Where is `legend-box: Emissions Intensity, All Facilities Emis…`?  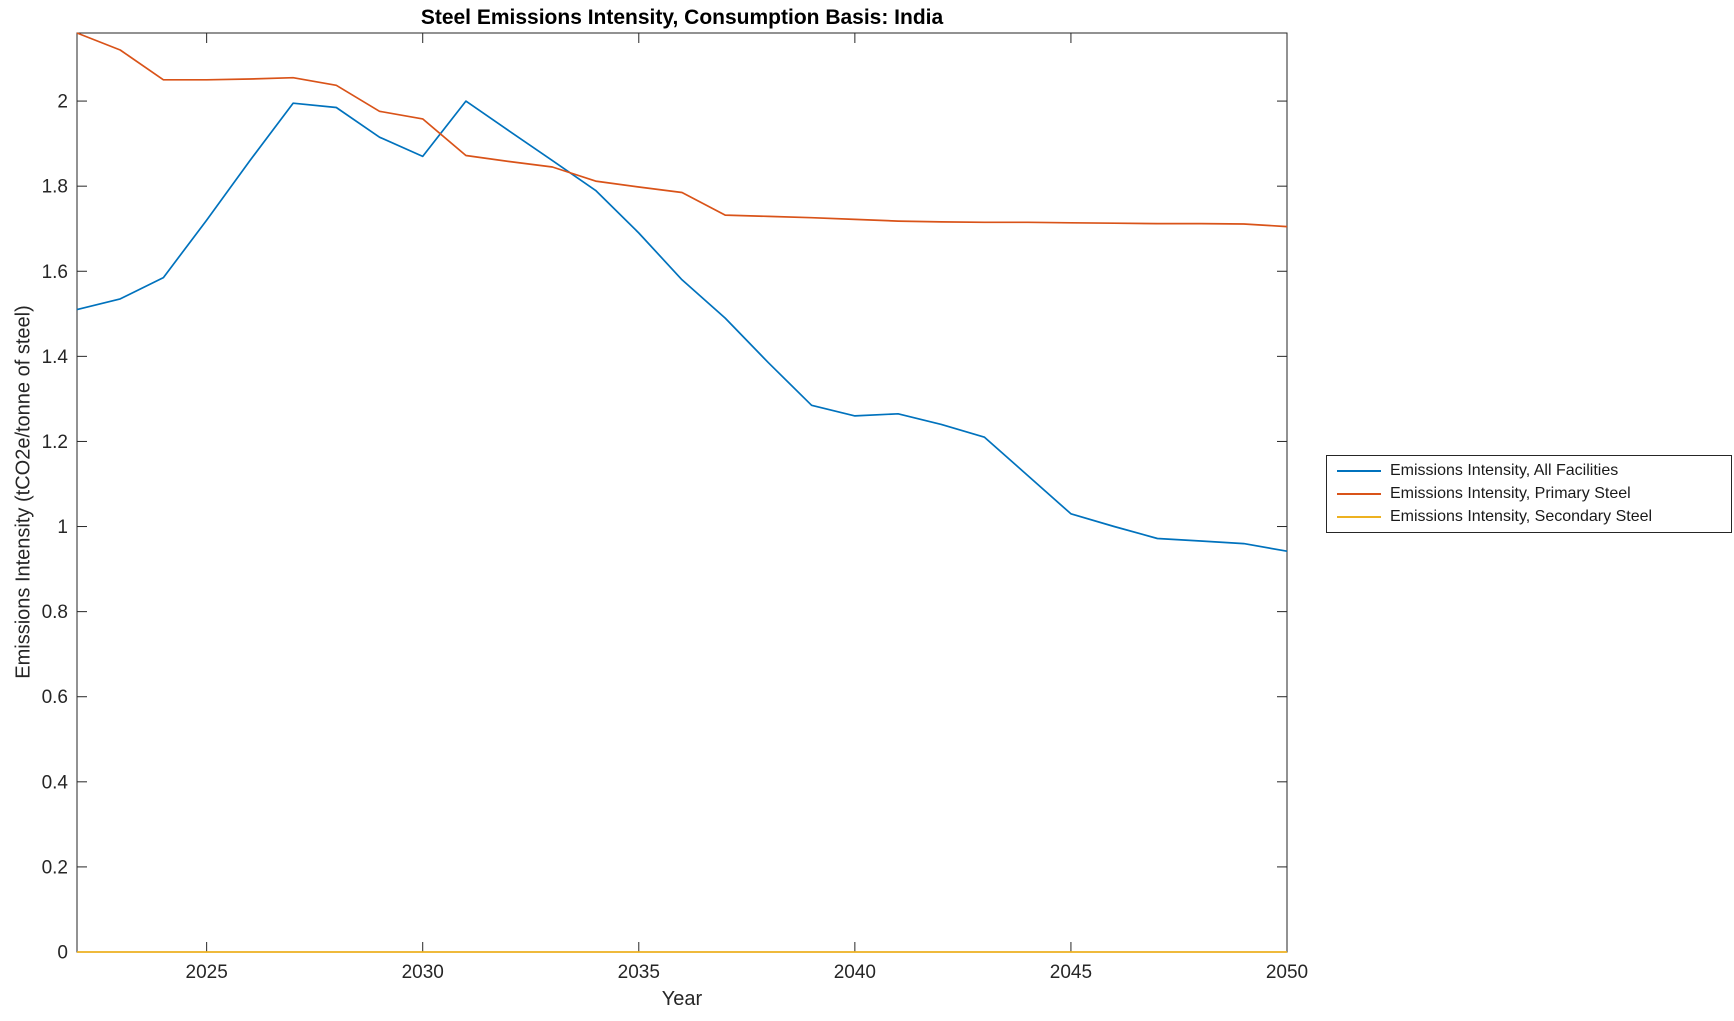 legend-box: Emissions Intensity, All Facilities Emis… is located at coordinates (1529, 494).